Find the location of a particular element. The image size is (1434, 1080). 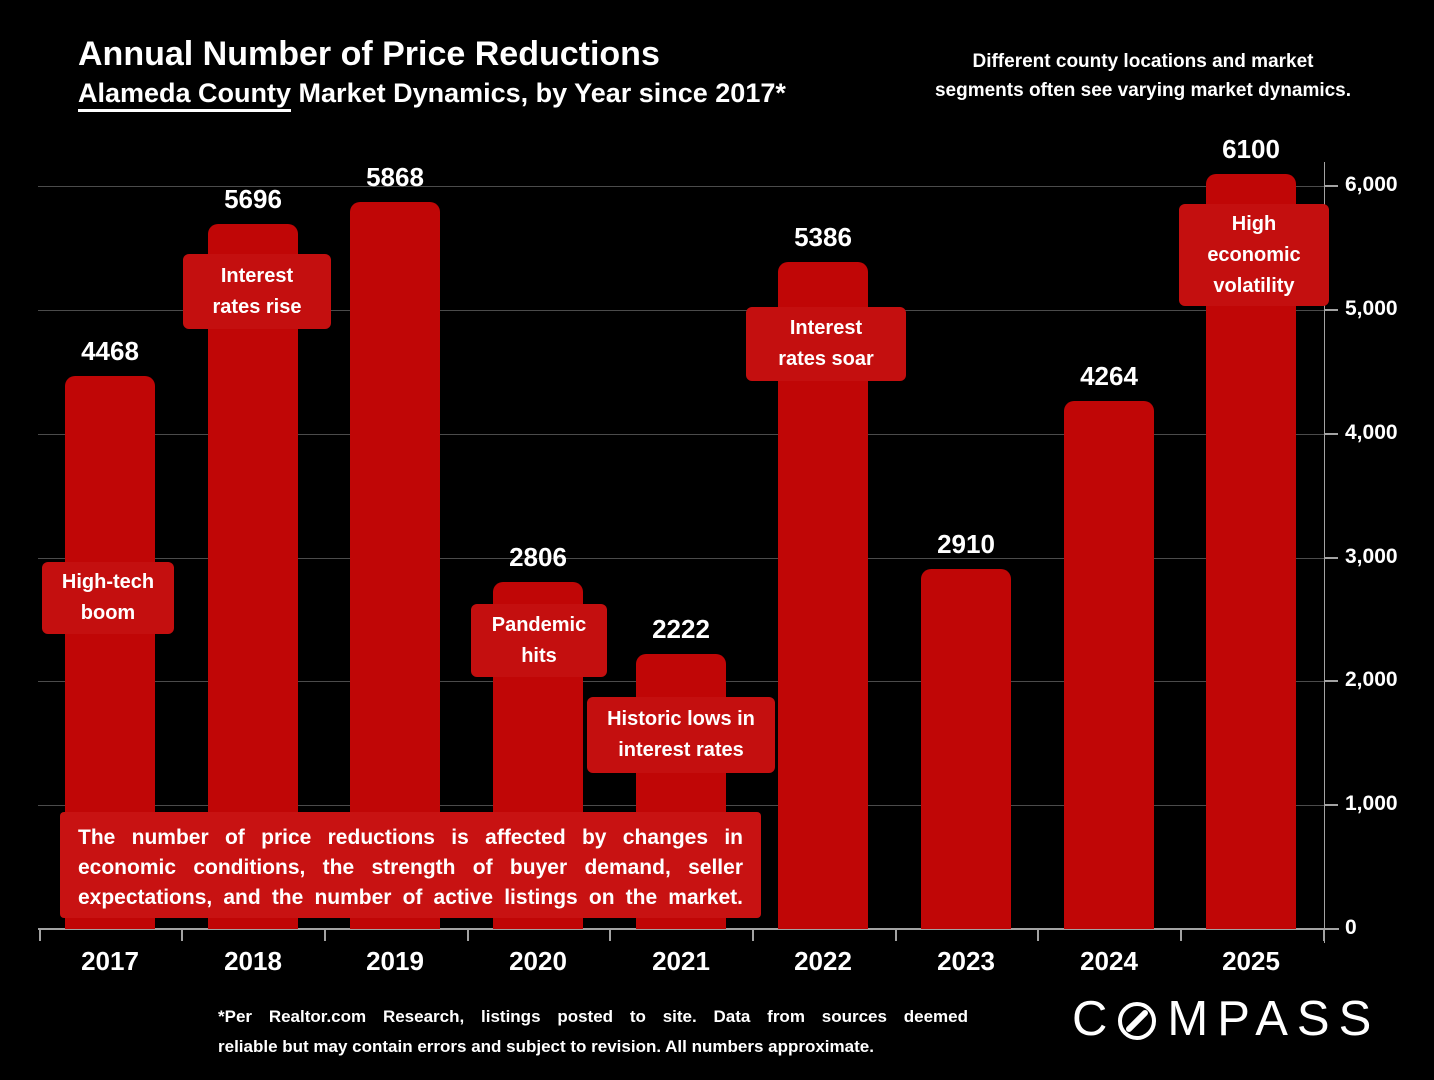

gridline-6,000 is located at coordinates (681, 186).